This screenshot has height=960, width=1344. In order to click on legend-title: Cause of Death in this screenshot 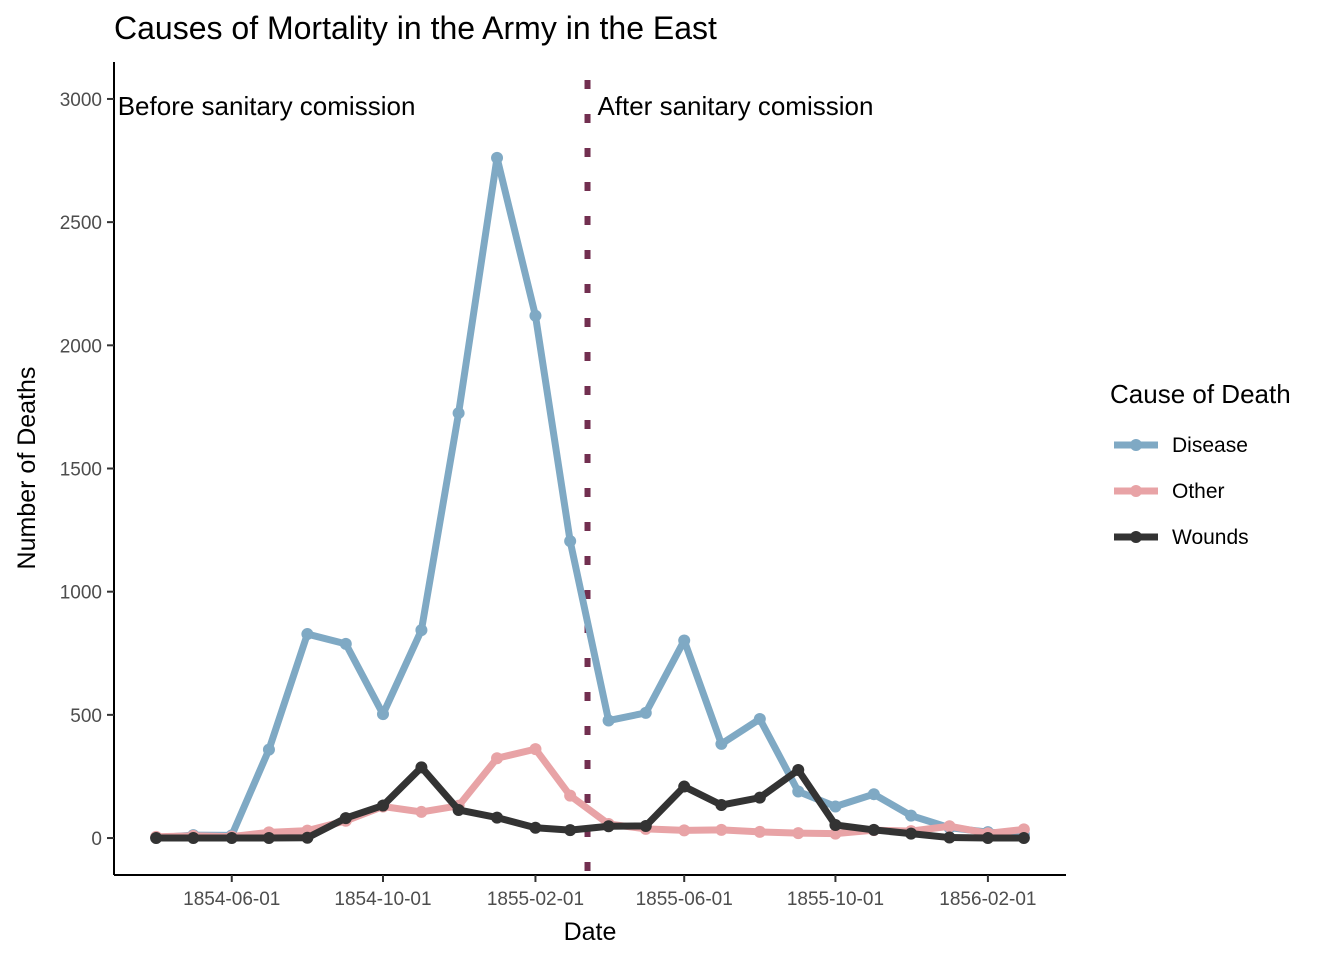, I will do `click(1200, 394)`.